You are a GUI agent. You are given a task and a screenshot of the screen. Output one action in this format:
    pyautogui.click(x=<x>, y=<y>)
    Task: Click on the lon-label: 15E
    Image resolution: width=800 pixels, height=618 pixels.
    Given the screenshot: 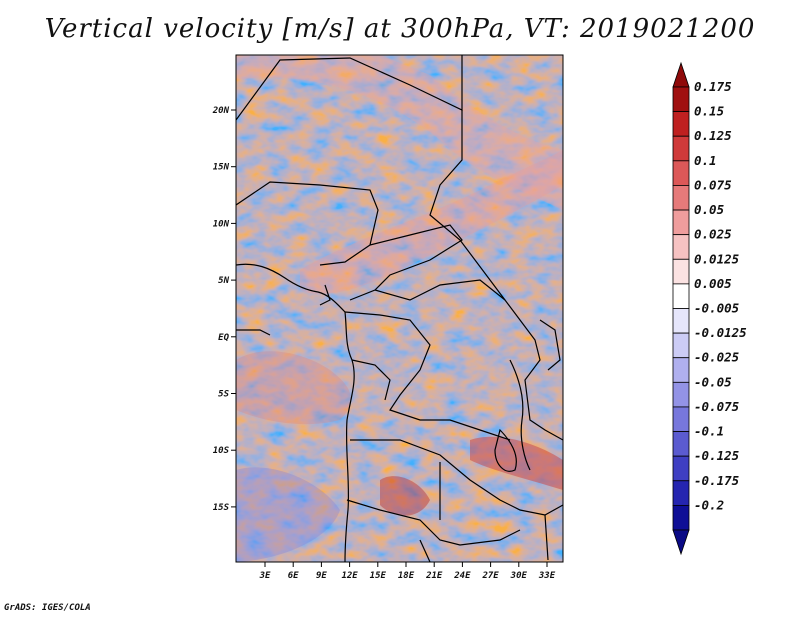 What is the action you would take?
    pyautogui.click(x=378, y=576)
    